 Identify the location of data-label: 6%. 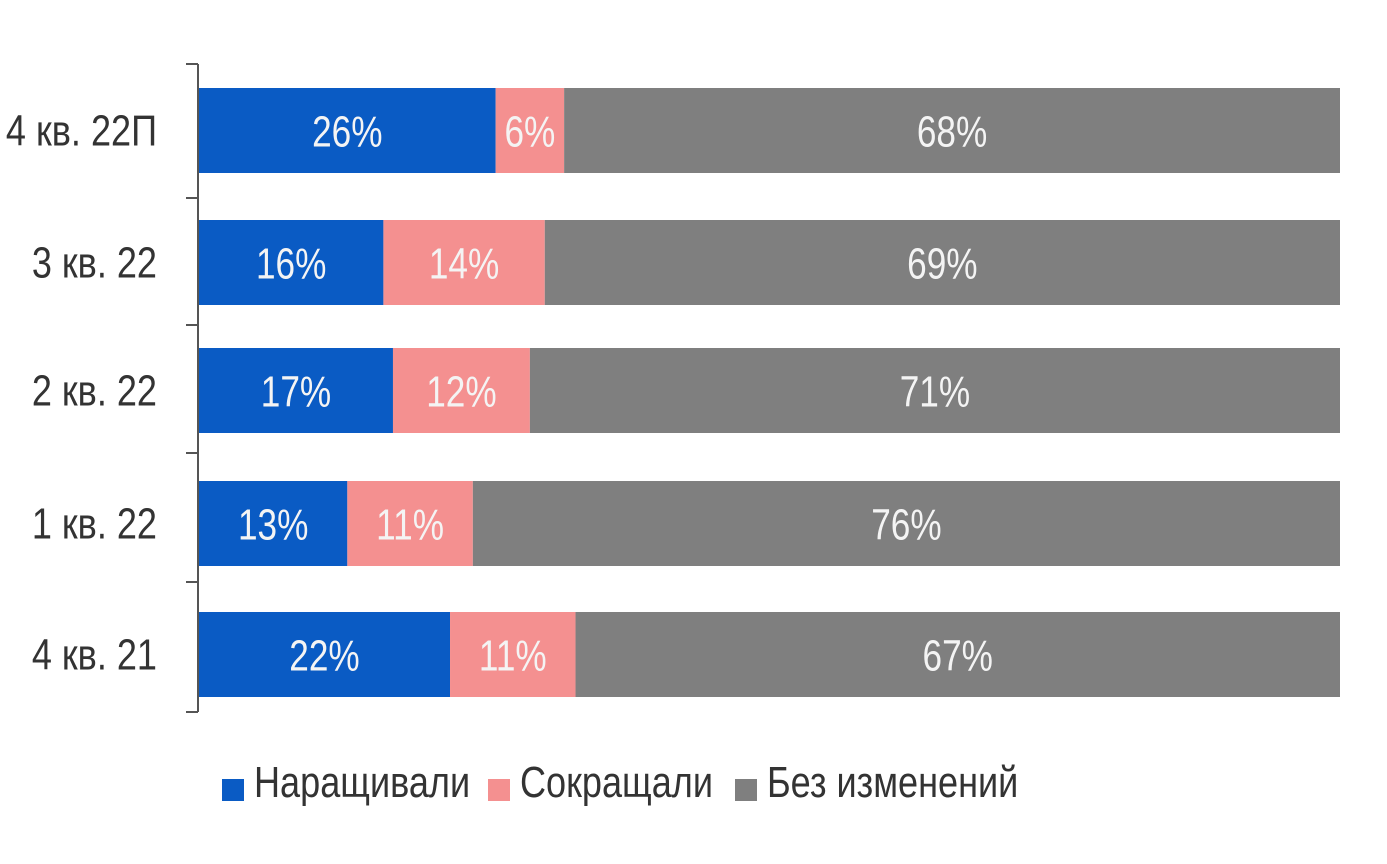
(529, 132).